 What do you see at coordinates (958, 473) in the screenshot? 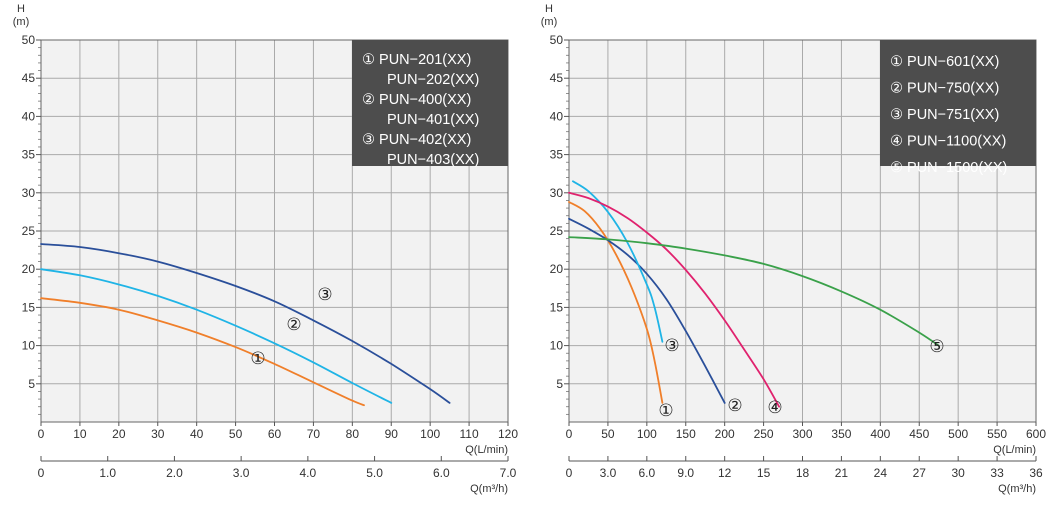
I see `x2-tick-label: 30` at bounding box center [958, 473].